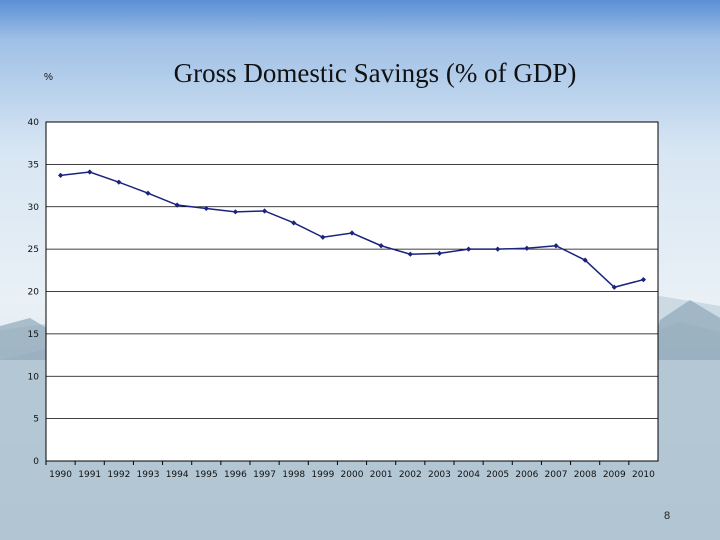 Image resolution: width=720 pixels, height=540 pixels. What do you see at coordinates (264, 475) in the screenshot?
I see `x-tick-label: 1997` at bounding box center [264, 475].